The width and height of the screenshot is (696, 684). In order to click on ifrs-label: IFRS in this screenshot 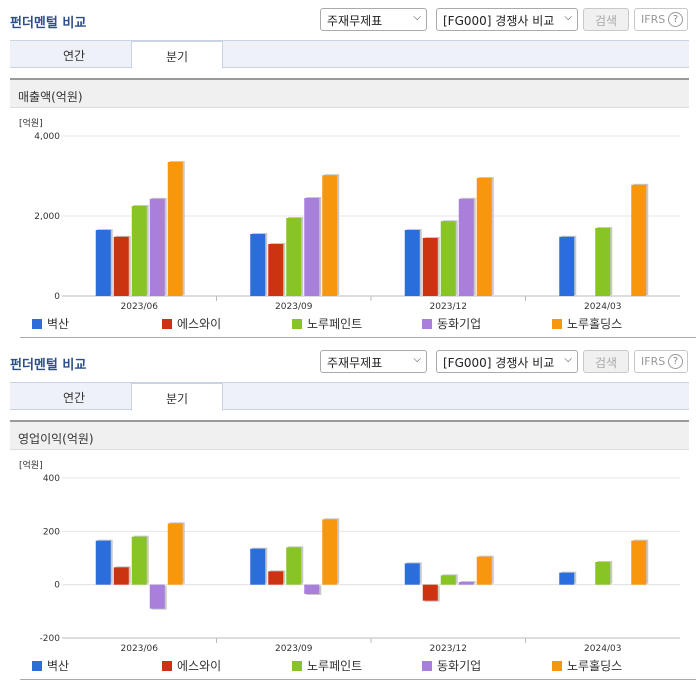, I will do `click(653, 19)`.